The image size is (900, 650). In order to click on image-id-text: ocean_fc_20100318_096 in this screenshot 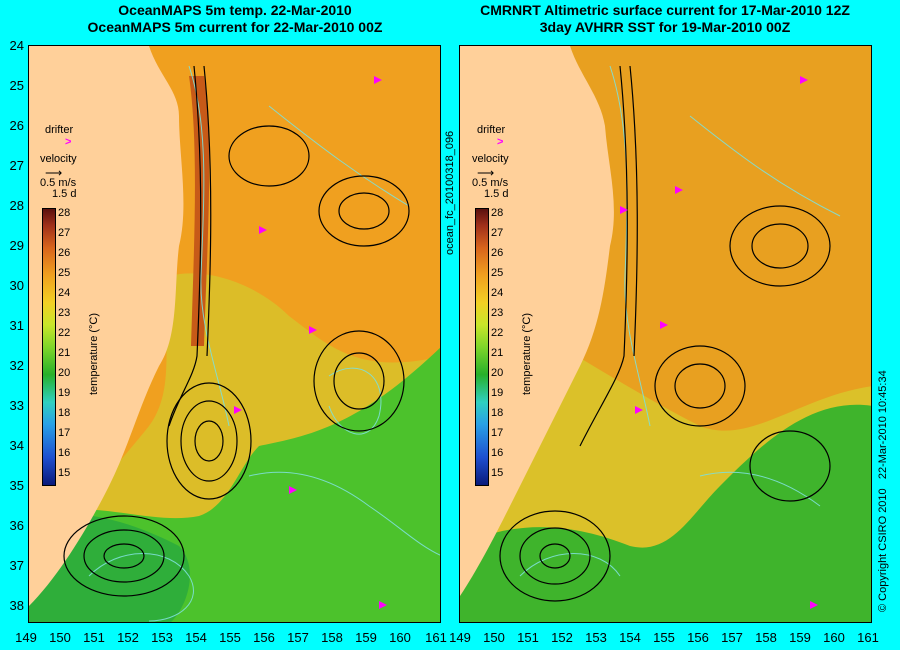, I will do `click(450, 192)`.